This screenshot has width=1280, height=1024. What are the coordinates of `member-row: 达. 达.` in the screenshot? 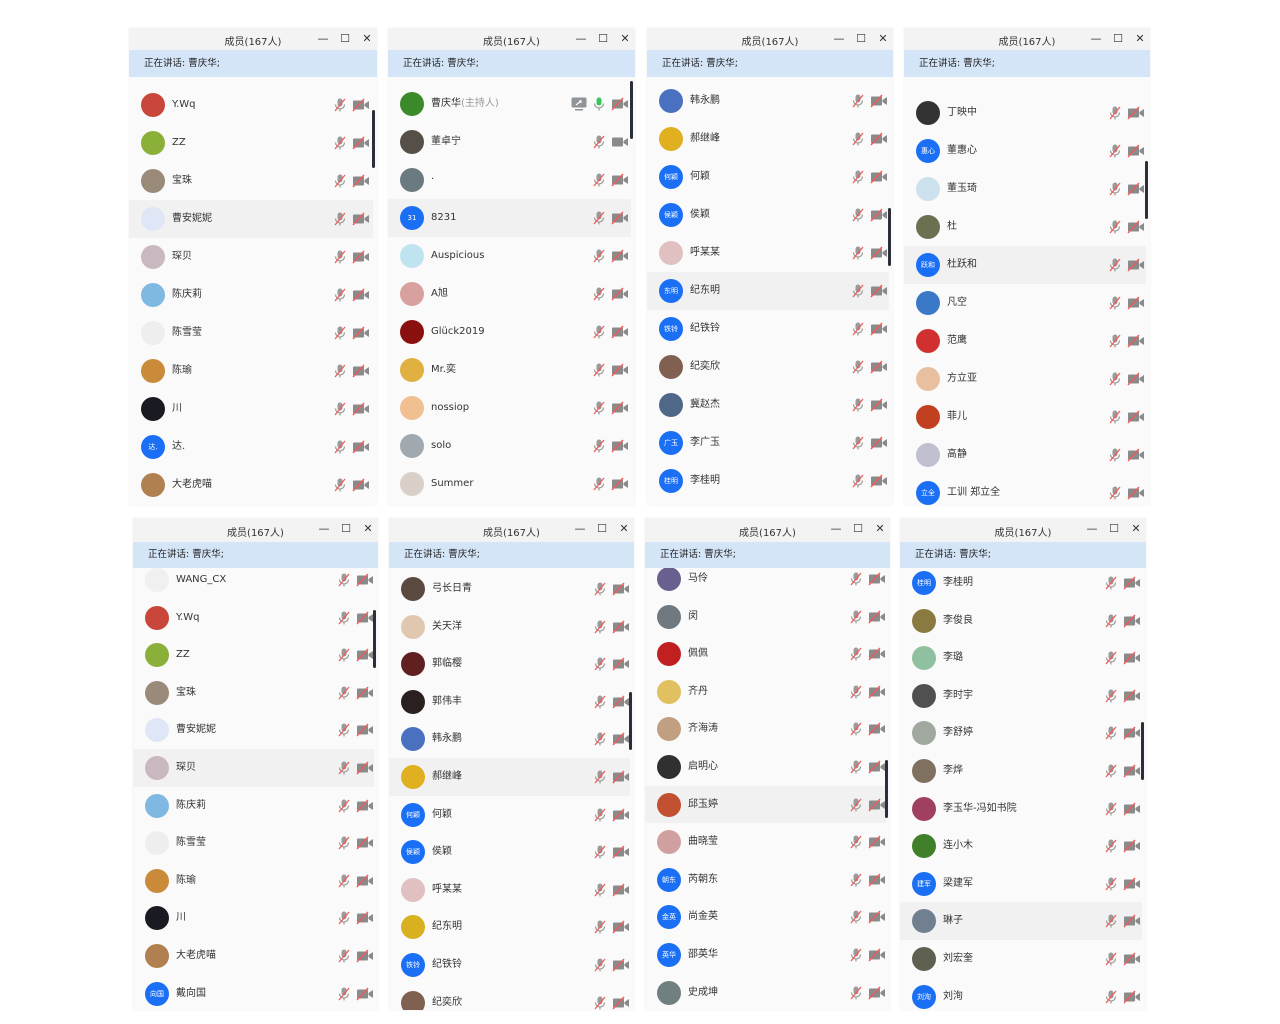 It's located at (251, 447).